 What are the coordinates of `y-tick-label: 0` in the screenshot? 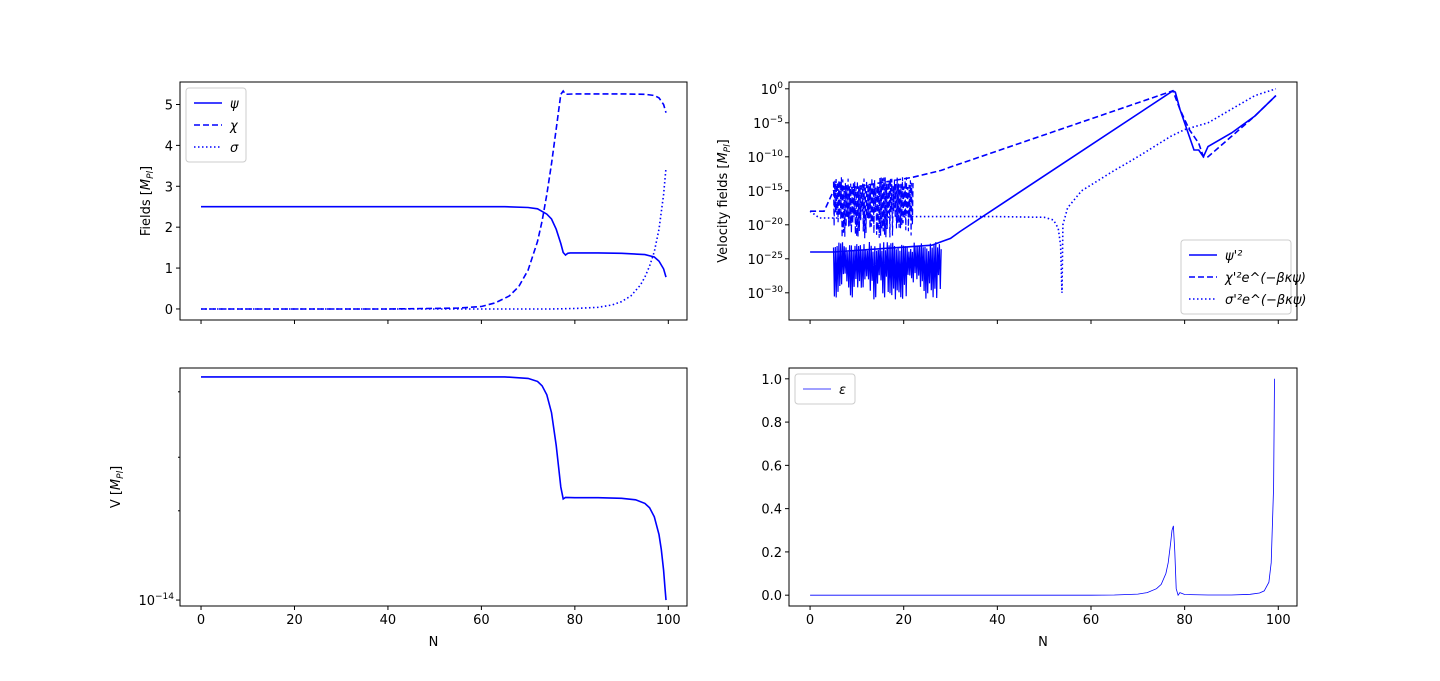 It's located at (169, 310).